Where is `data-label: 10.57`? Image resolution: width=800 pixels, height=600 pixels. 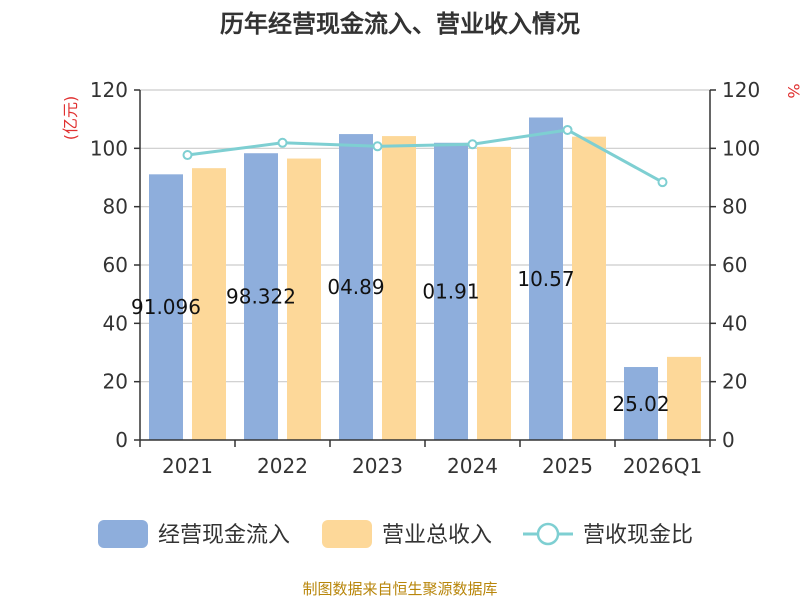 data-label: 10.57 is located at coordinates (545, 279).